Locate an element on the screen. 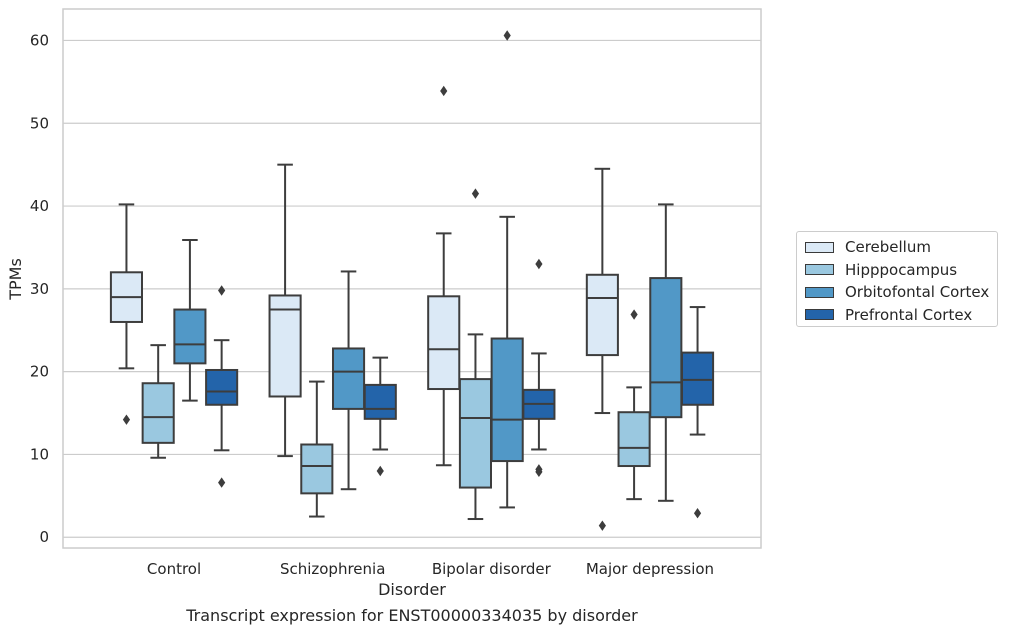 Image resolution: width=1009 pixels, height=634 pixels. y-tick-label: 10 is located at coordinates (39, 454).